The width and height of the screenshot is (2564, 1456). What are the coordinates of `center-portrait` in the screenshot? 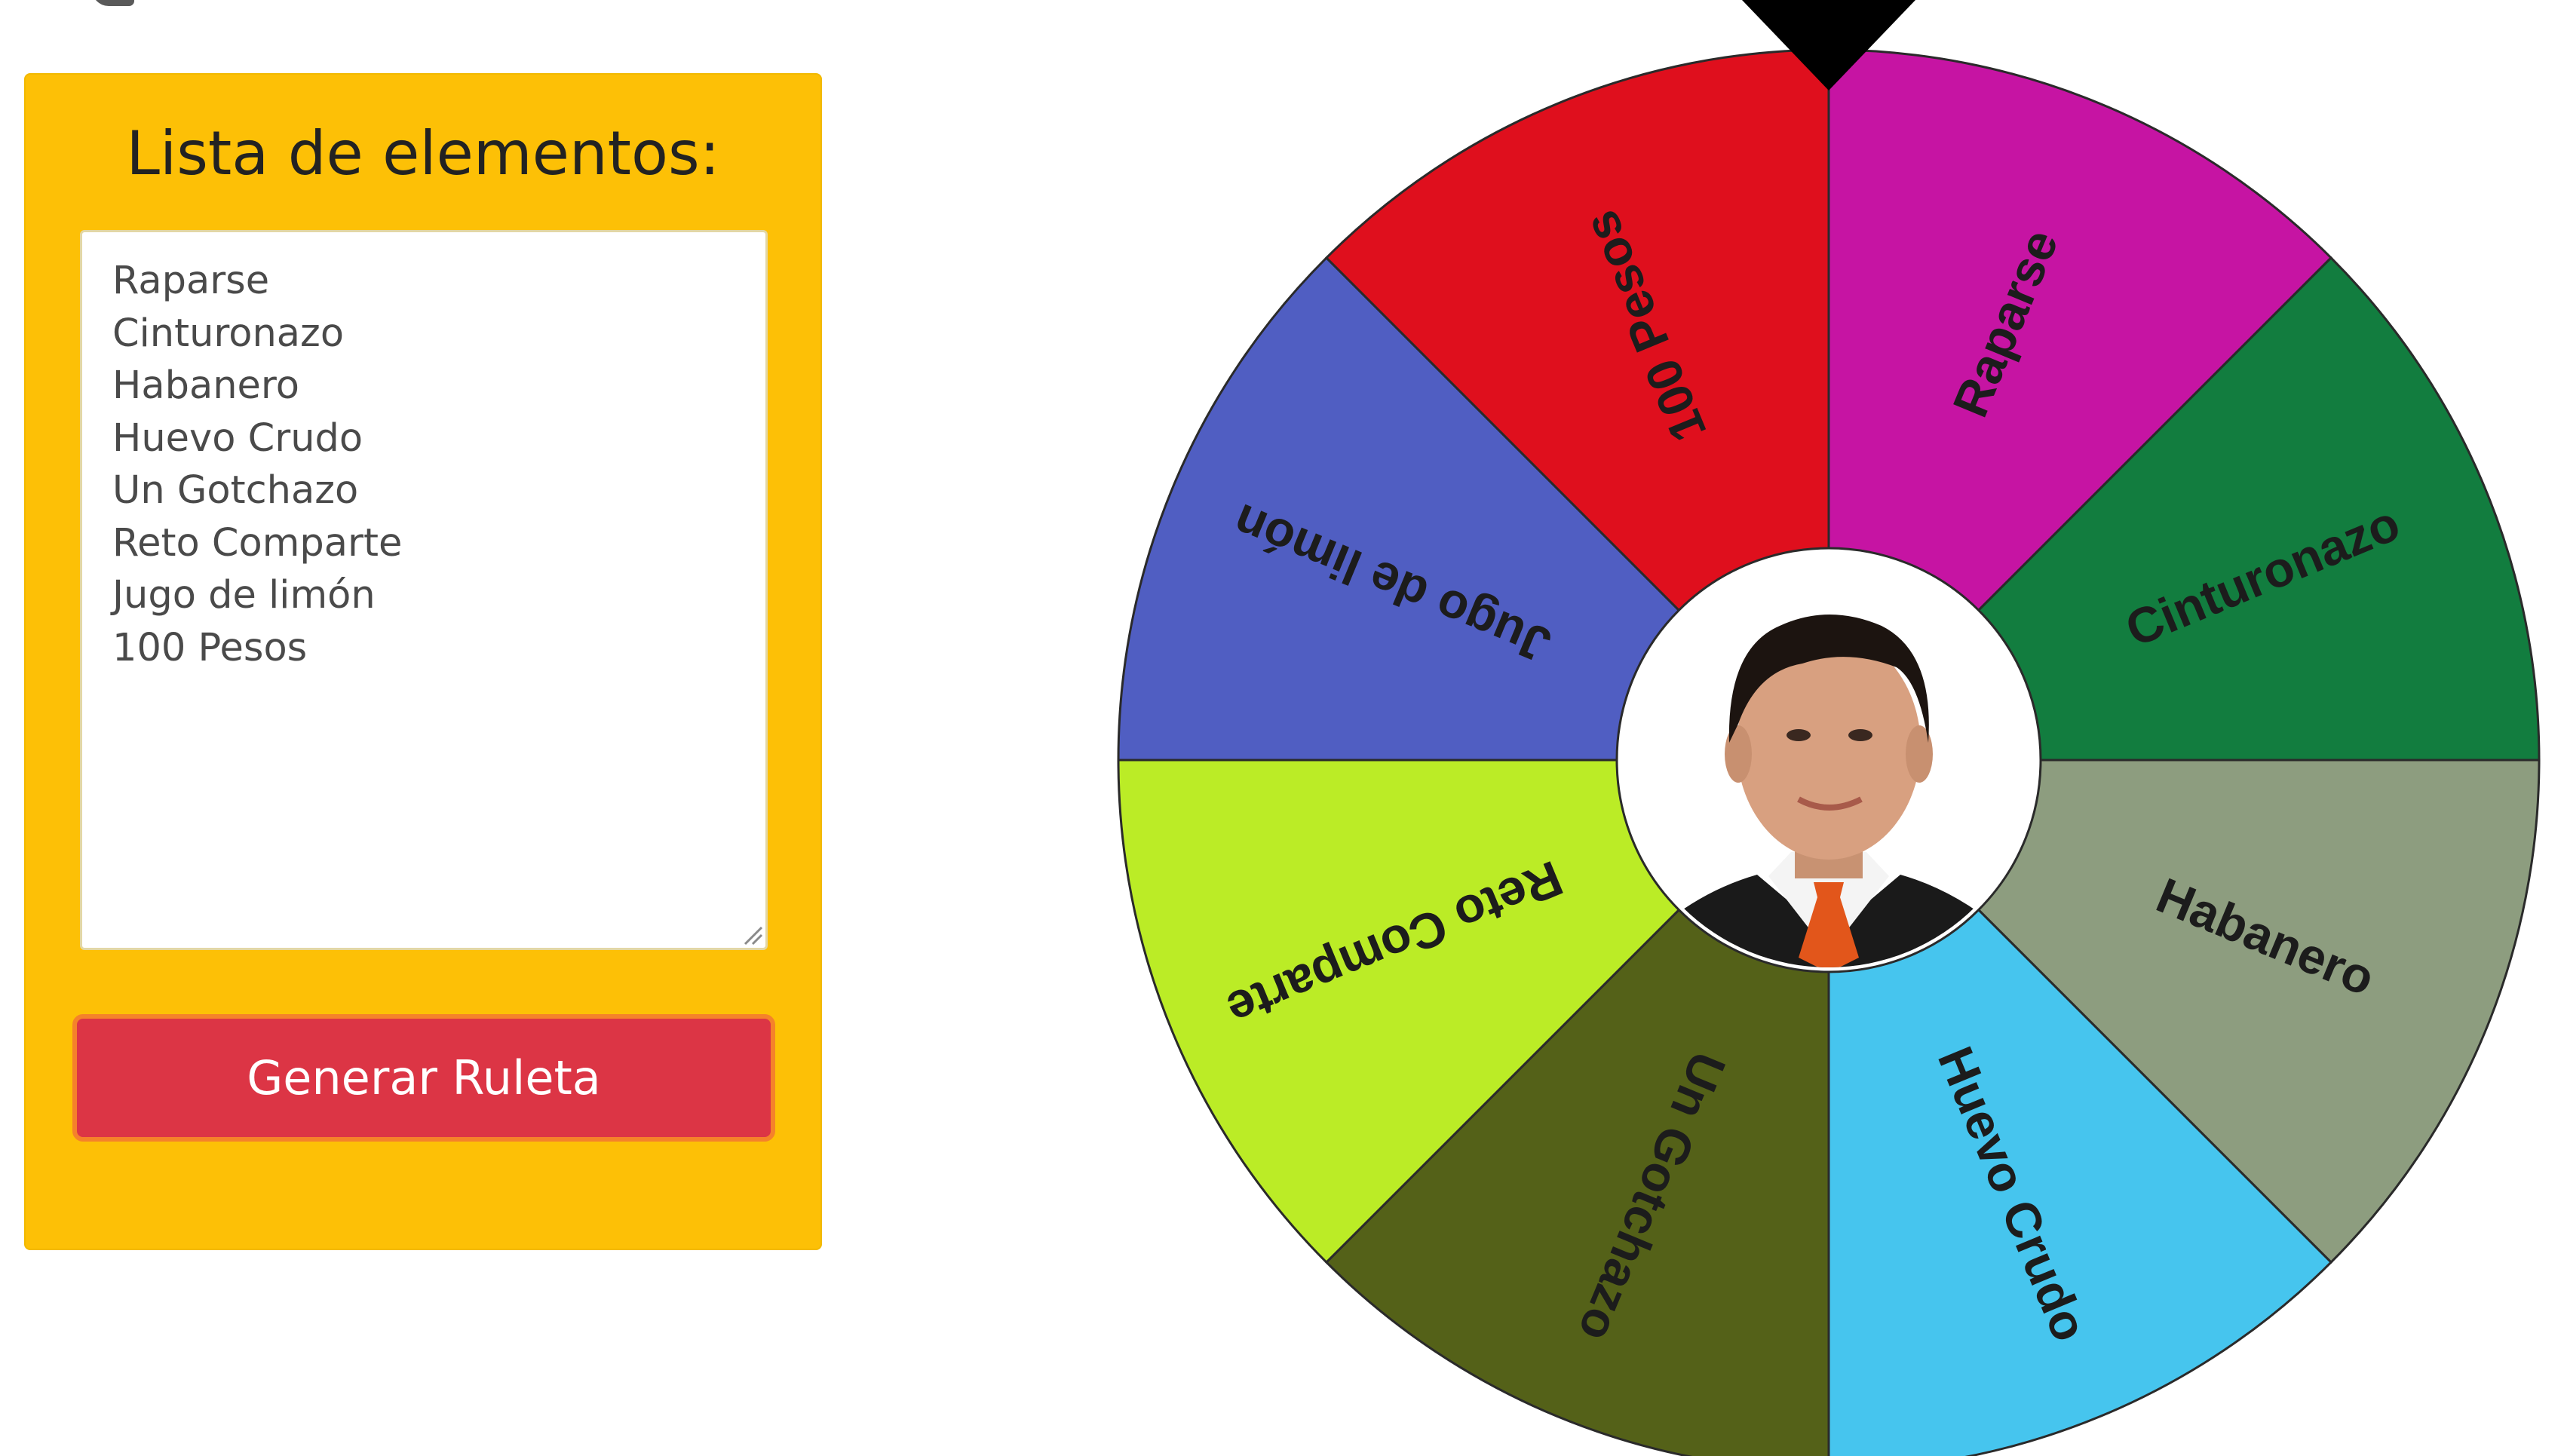 It's located at (1829, 760).